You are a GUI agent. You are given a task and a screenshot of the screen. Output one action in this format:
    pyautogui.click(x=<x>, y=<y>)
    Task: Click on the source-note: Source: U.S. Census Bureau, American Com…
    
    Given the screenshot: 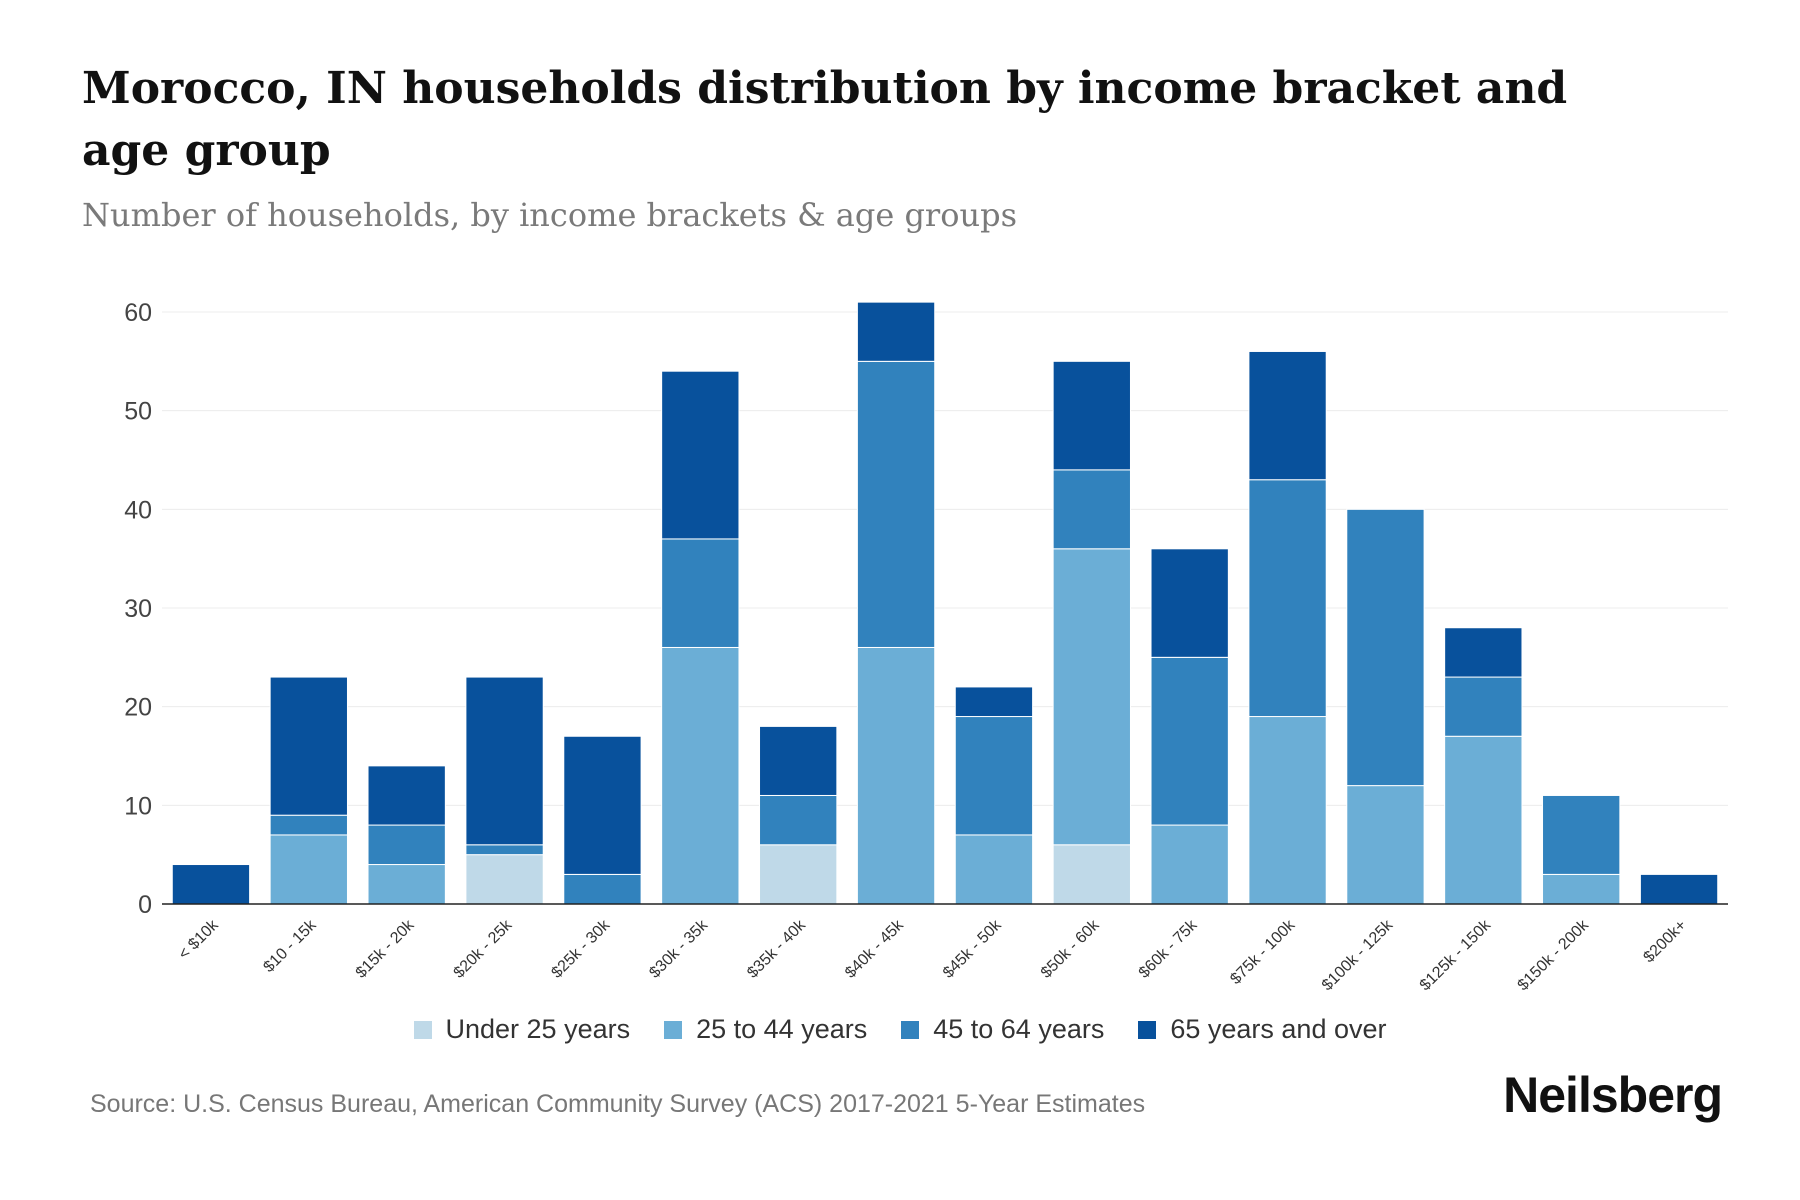 What is the action you would take?
    pyautogui.click(x=618, y=1104)
    